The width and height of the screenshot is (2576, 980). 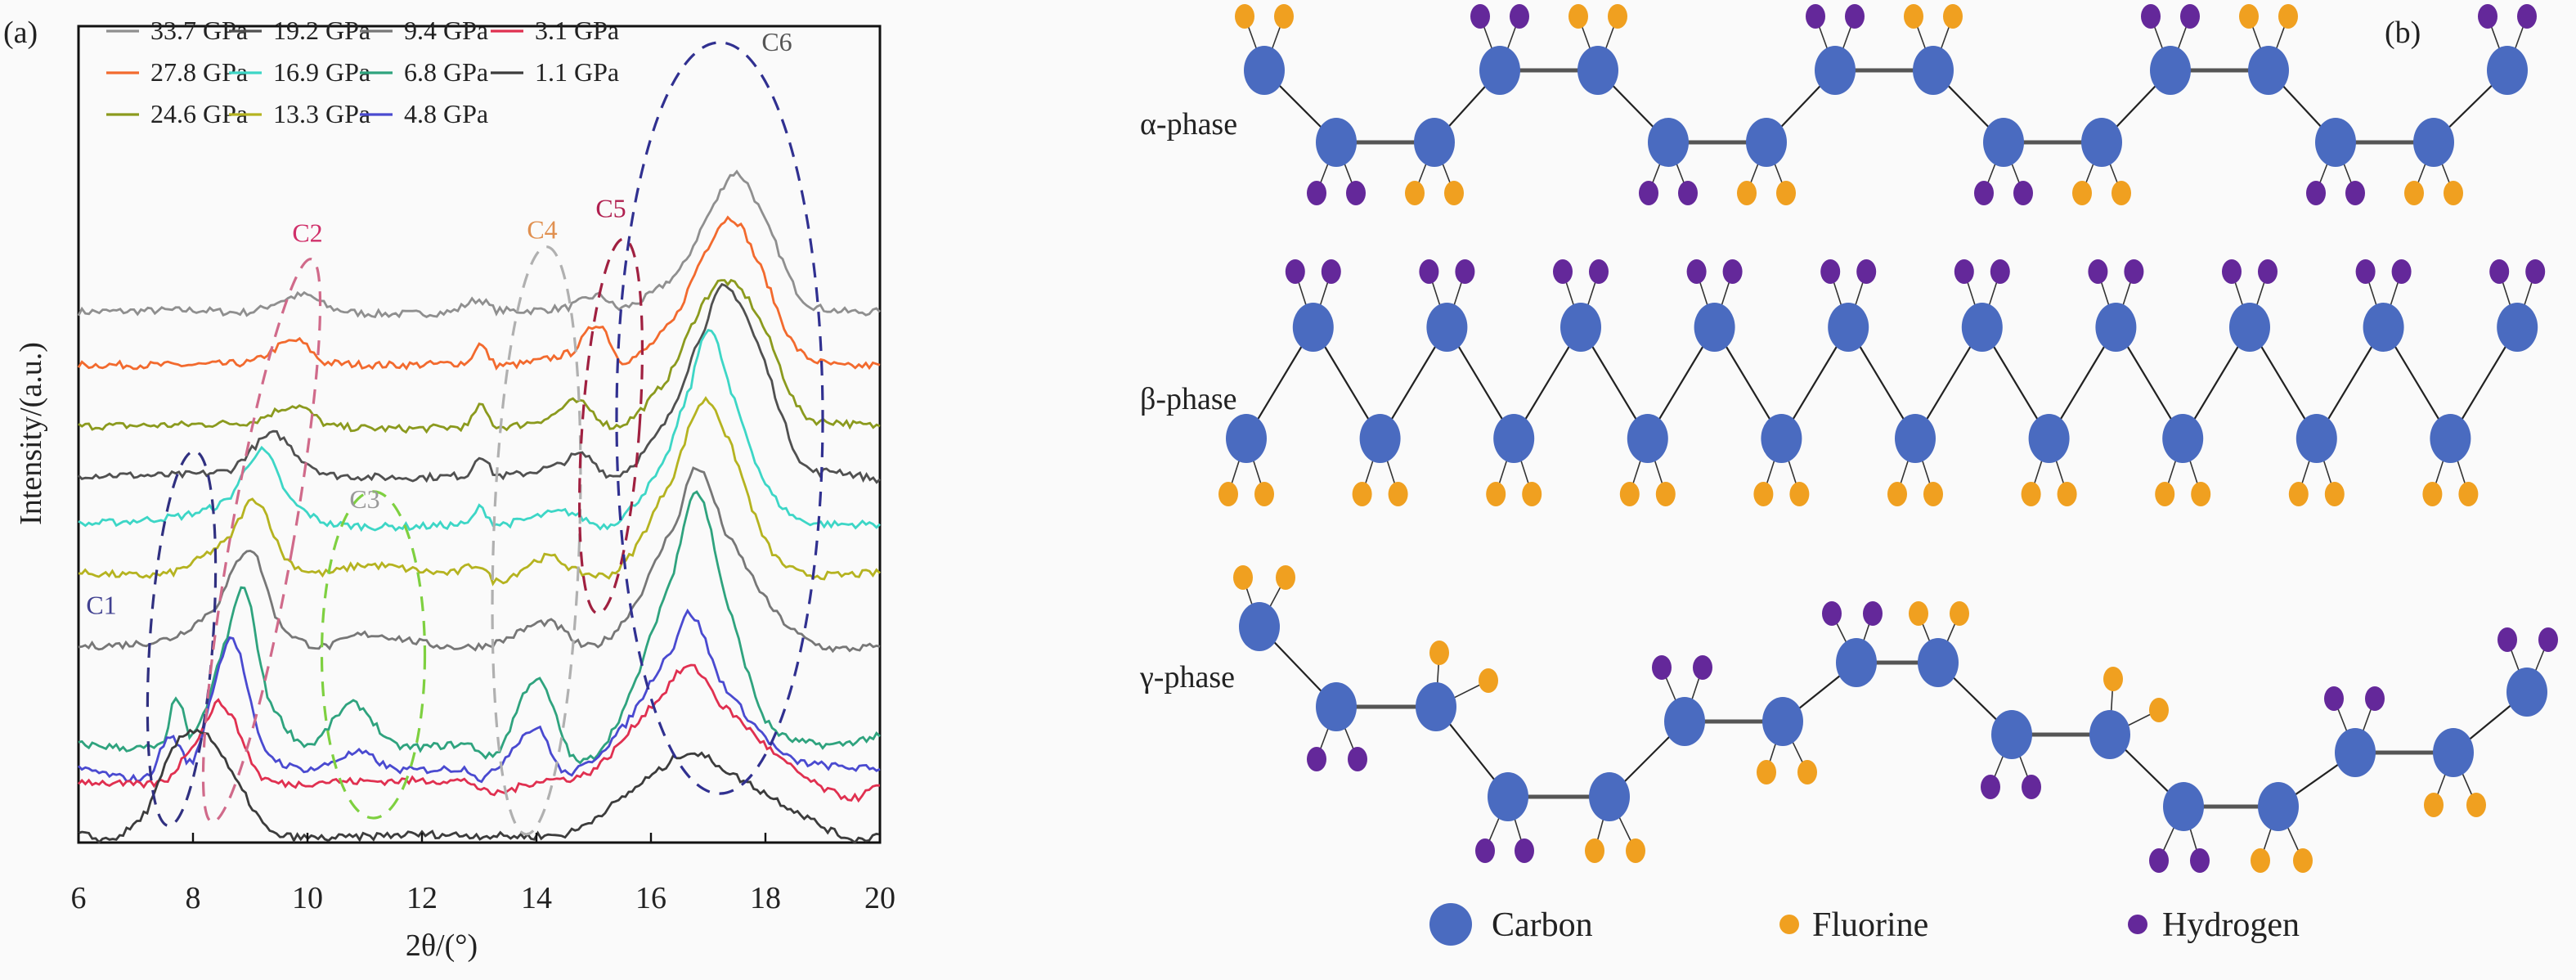 I want to click on series-line-9-4-GPa, so click(x=479, y=560).